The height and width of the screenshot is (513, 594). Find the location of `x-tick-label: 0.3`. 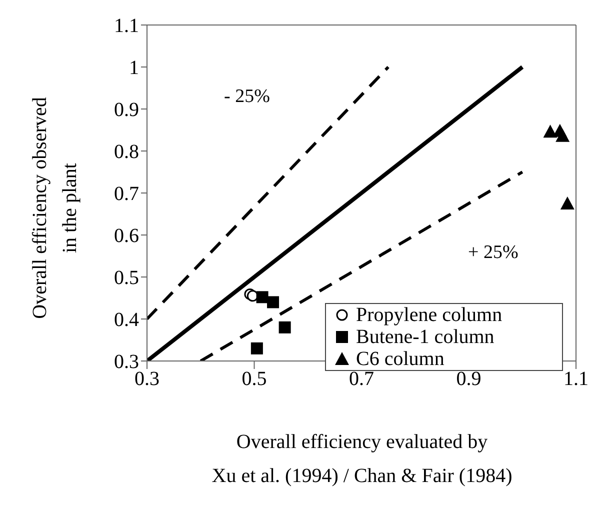

x-tick-label: 0.3 is located at coordinates (147, 379).